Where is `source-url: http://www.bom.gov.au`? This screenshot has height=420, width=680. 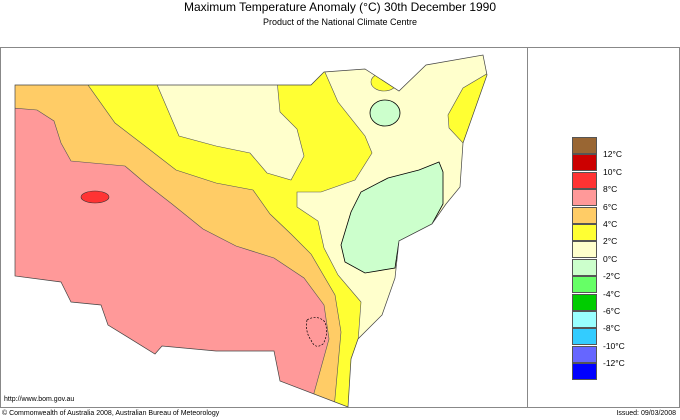 source-url: http://www.bom.gov.au is located at coordinates (39, 399).